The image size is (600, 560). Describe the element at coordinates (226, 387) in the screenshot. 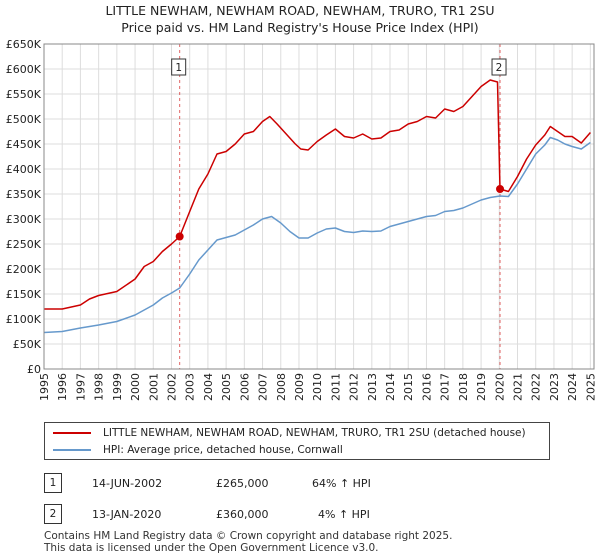

I see `x-tick-label: 2005` at that location.